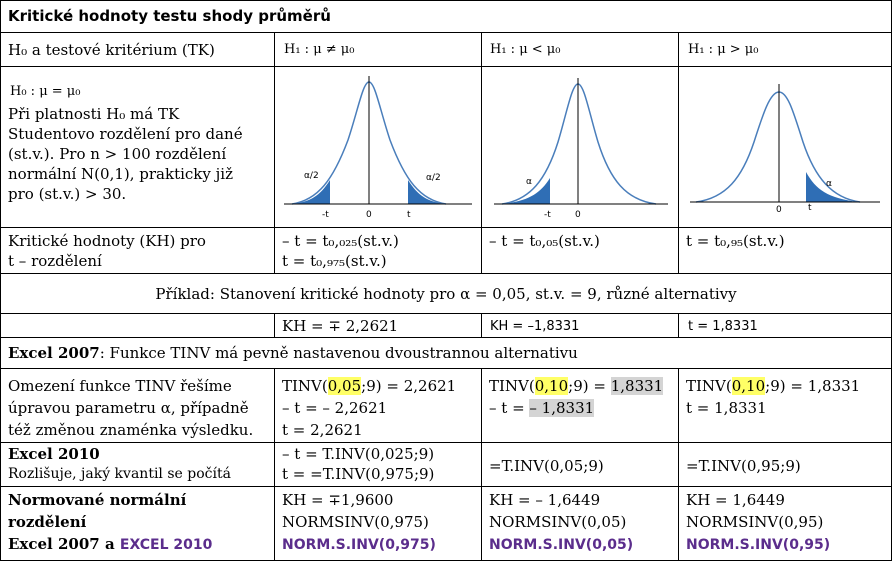 The image size is (892, 561). I want to click on excel2010-left-sided: =T.INV(0,05;9), so click(546, 466).